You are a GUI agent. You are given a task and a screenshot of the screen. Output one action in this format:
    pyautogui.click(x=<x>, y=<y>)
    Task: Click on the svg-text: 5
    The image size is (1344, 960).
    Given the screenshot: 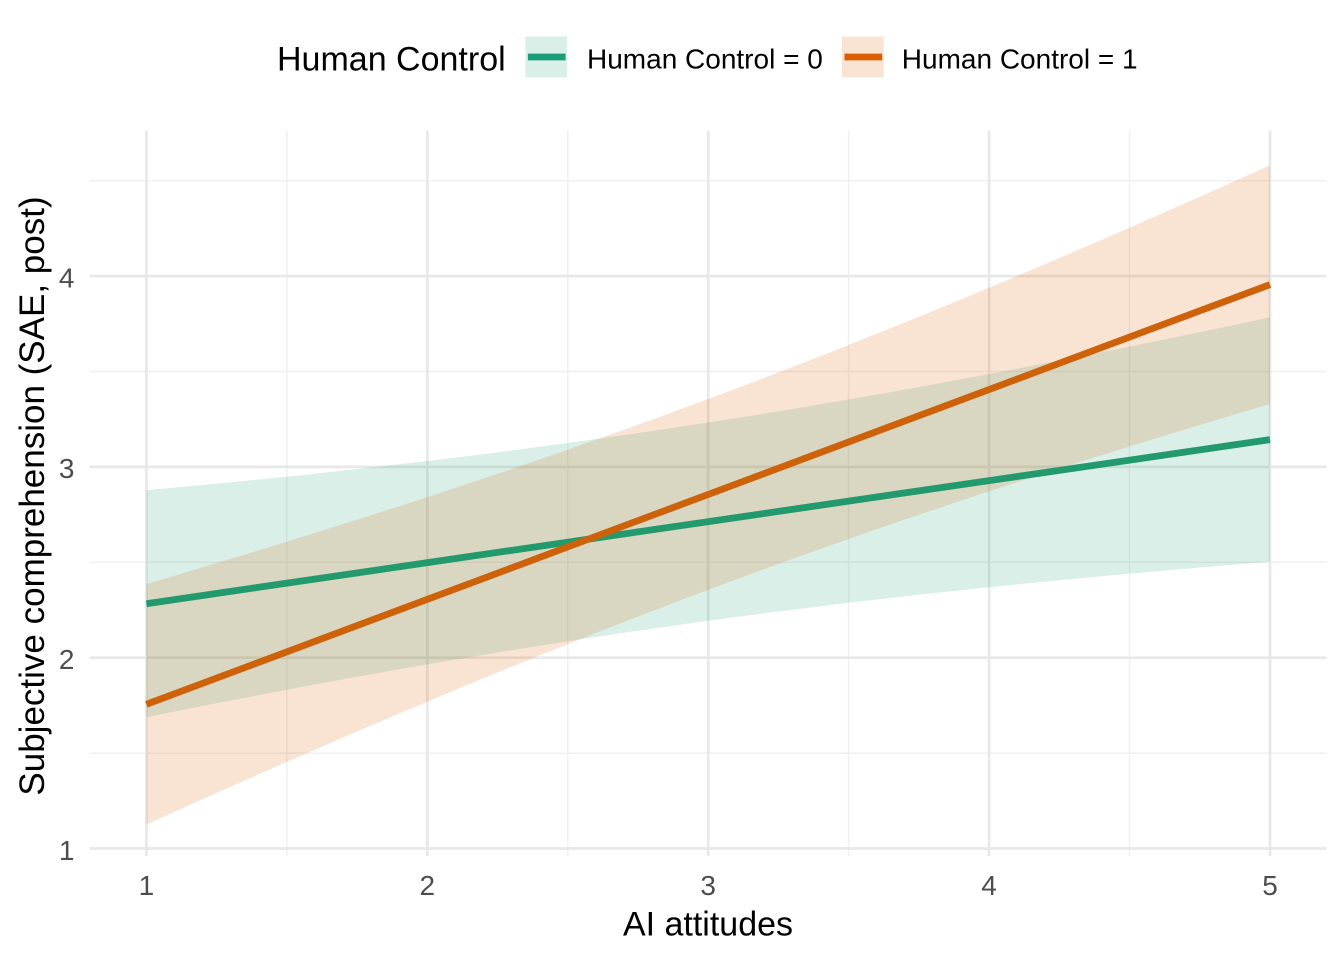 What is the action you would take?
    pyautogui.click(x=1270, y=885)
    